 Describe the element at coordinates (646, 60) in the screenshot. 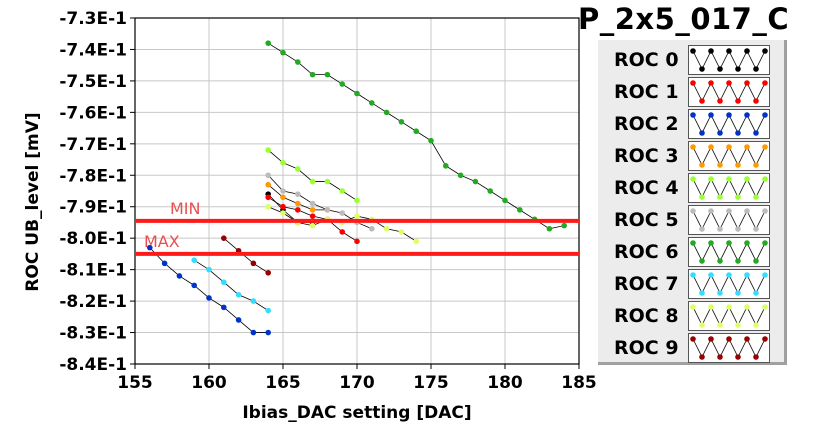

I see `legend-label: ROC 0` at that location.